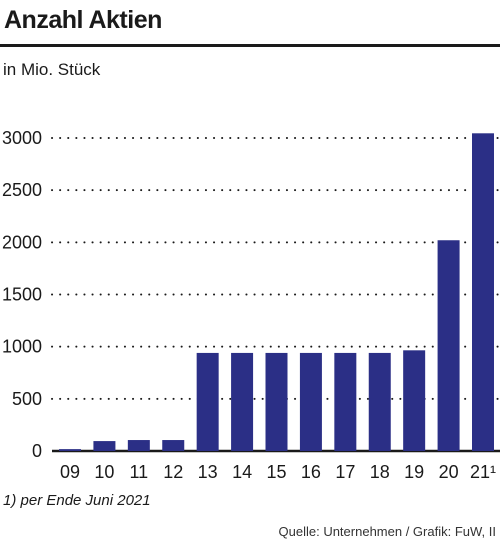  I want to click on x-tick-label: 18, so click(380, 472).